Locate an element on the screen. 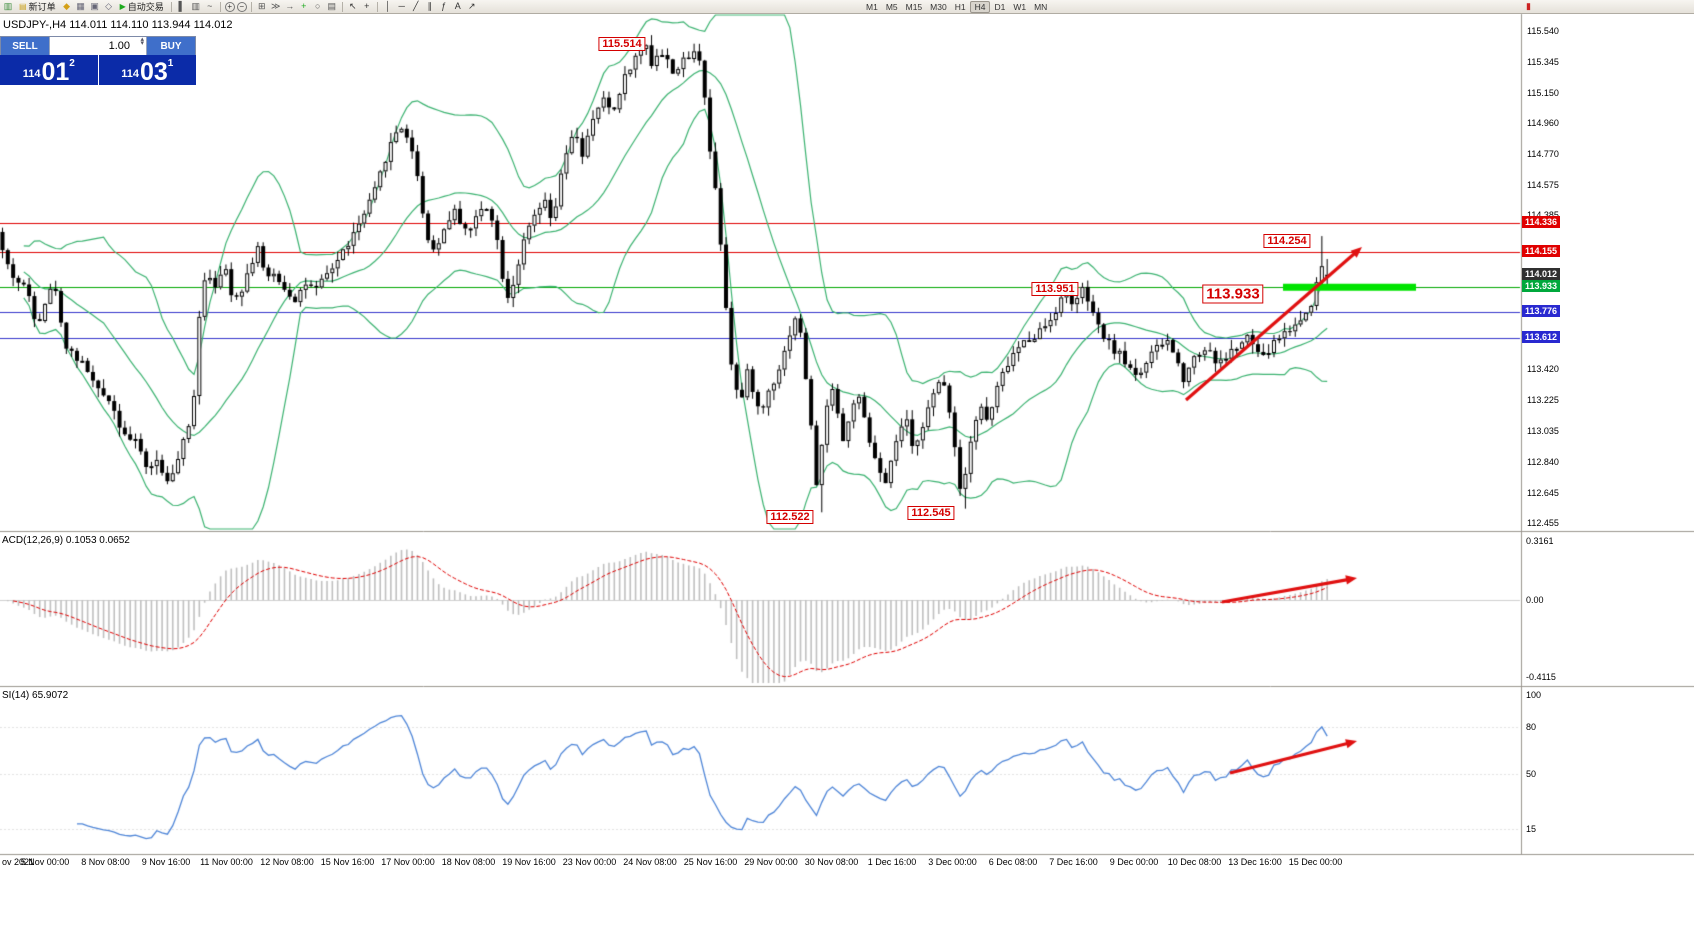 The image size is (1694, 937). rsi-indicator-label: SI(14) 65.9072 is located at coordinates (35, 695).